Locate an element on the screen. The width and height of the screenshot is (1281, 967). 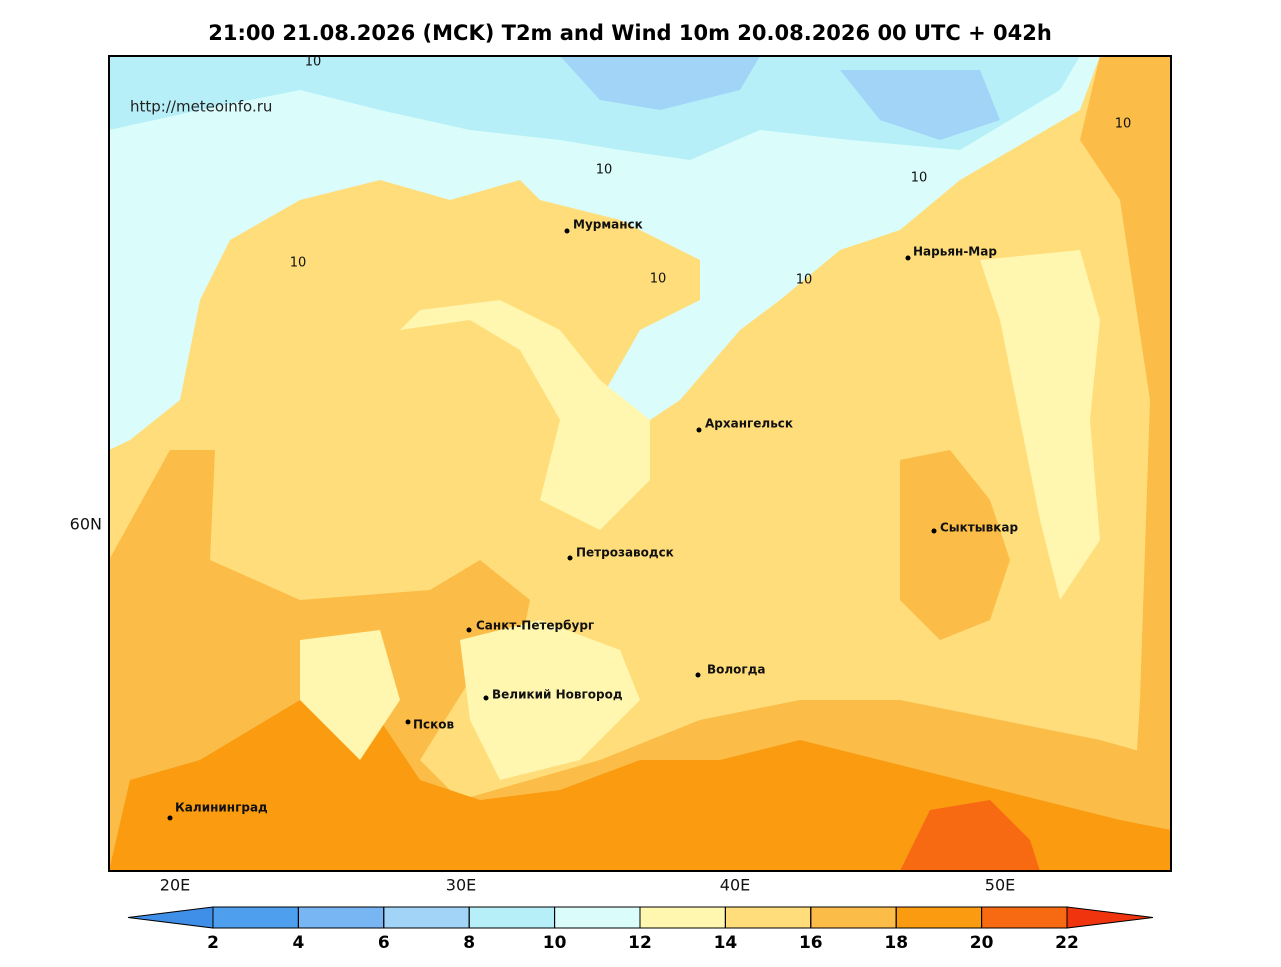
colorbar-tick-label: 10 is located at coordinates (555, 943).